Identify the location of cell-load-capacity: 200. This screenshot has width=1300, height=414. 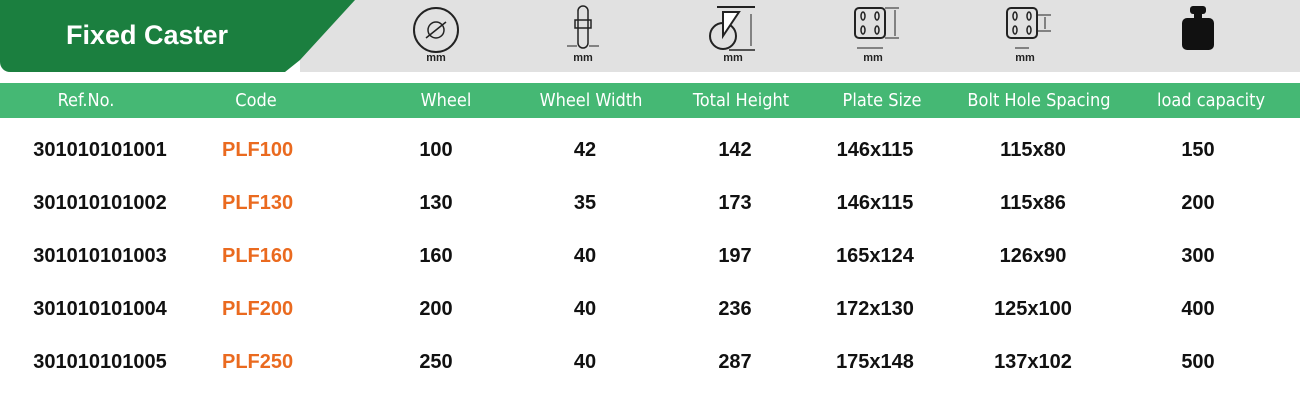
(1198, 203).